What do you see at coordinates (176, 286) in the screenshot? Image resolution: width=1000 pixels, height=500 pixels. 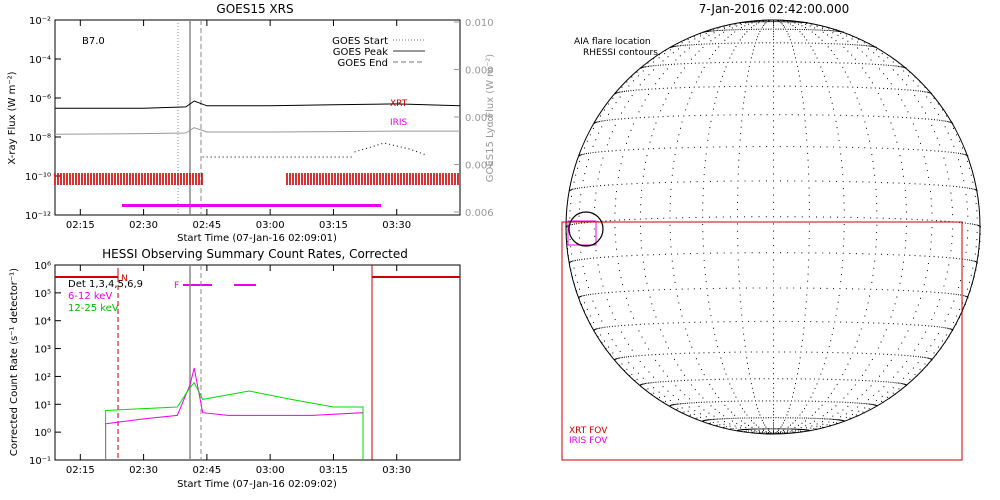 I see `hessi-marker-f: F` at bounding box center [176, 286].